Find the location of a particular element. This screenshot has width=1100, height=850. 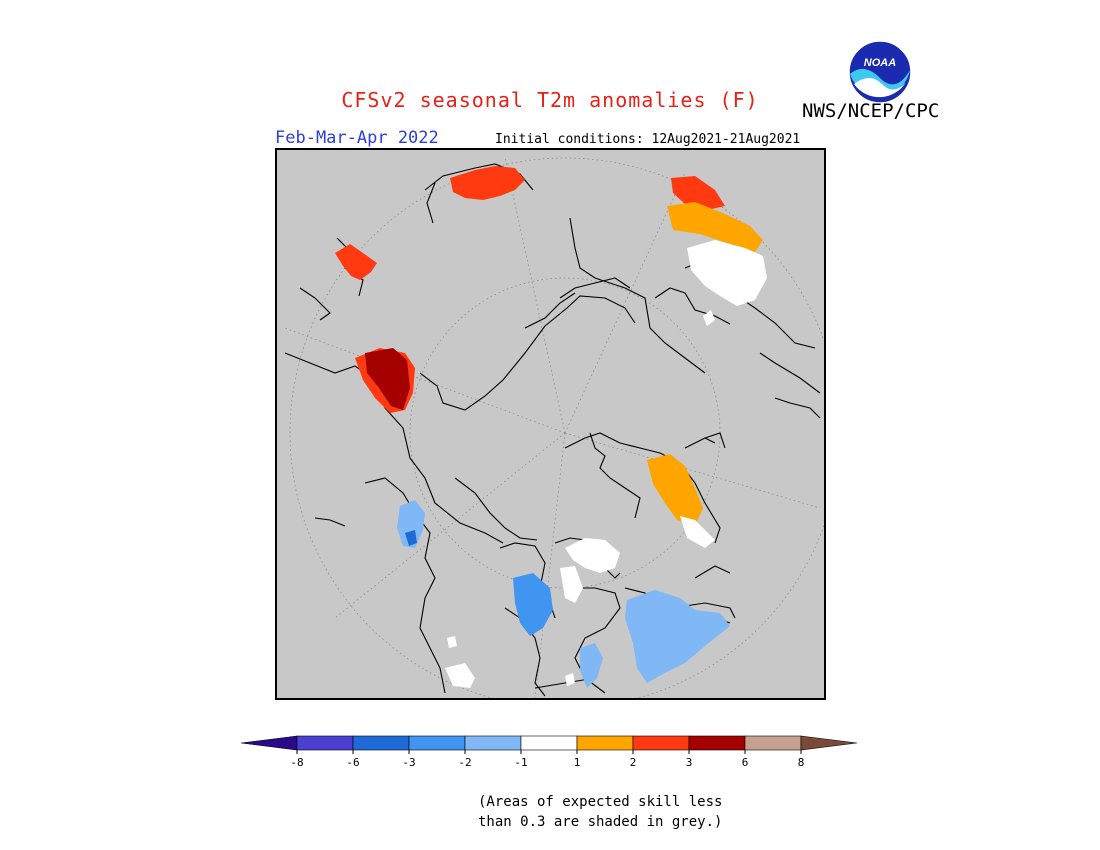

noaa-logo: NOAA is located at coordinates (880, 72).